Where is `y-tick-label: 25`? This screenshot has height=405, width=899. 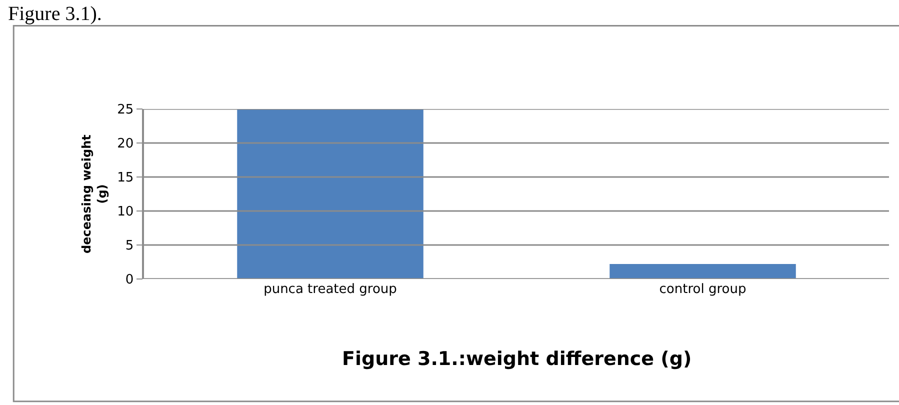 y-tick-label: 25 is located at coordinates (125, 110).